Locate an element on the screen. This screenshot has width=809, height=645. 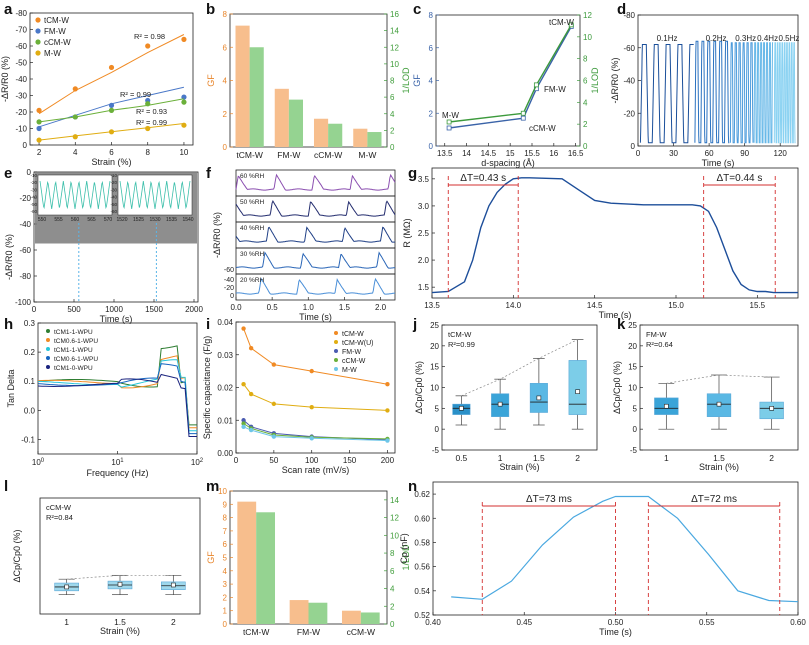
y-tick-label: 0.1 is located at coordinates (30, 381).